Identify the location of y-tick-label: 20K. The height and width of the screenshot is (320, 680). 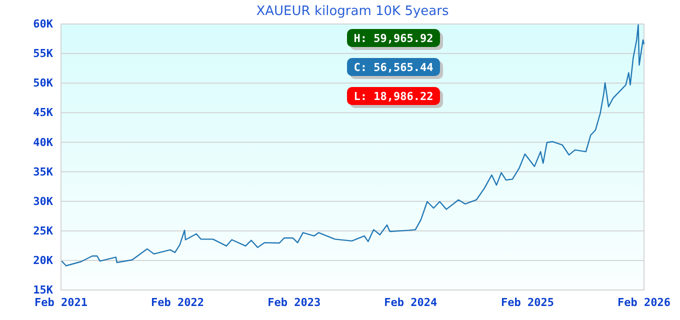
(43, 260).